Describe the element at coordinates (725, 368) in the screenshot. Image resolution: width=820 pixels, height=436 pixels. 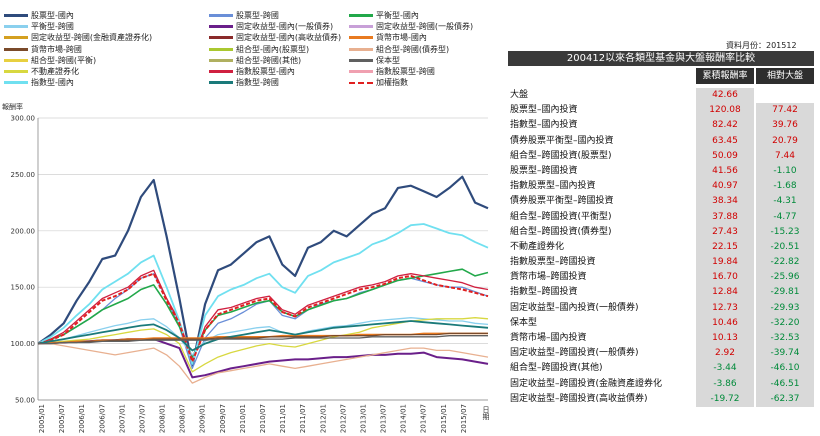
I see `cumulative-return: -3.44` at that location.